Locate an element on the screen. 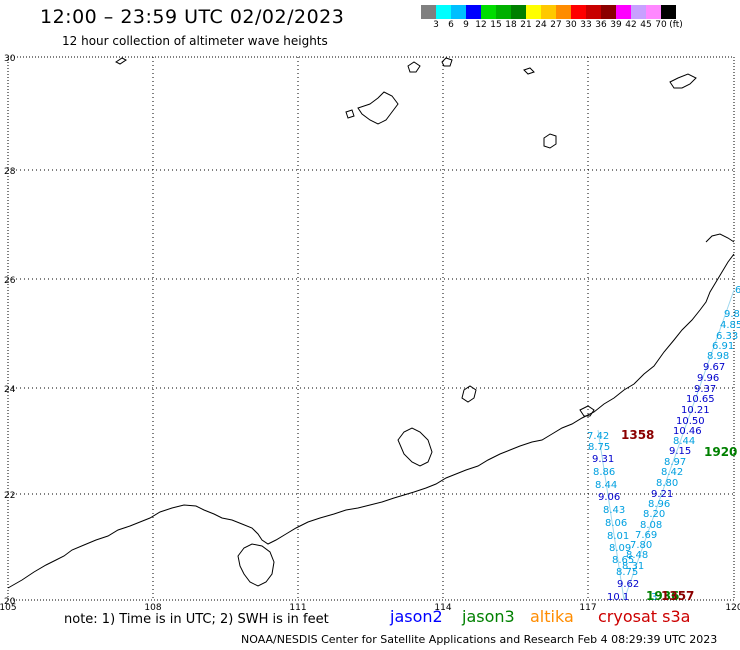  satellite-track is located at coordinates (666, 445).